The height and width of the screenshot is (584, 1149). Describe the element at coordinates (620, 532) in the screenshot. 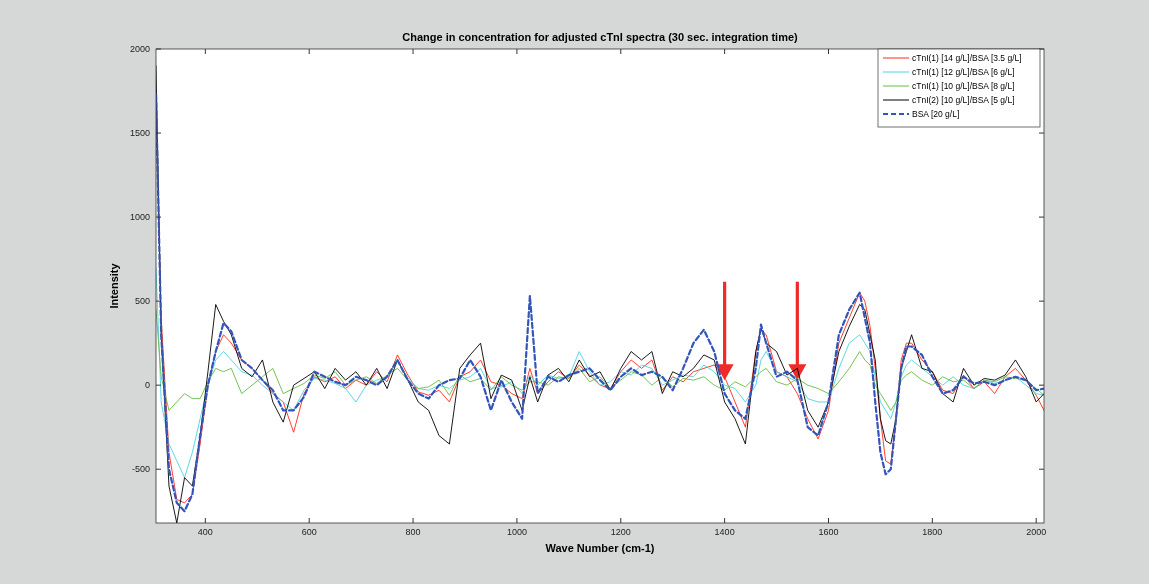

I see `x-tick-label: 1200` at that location.